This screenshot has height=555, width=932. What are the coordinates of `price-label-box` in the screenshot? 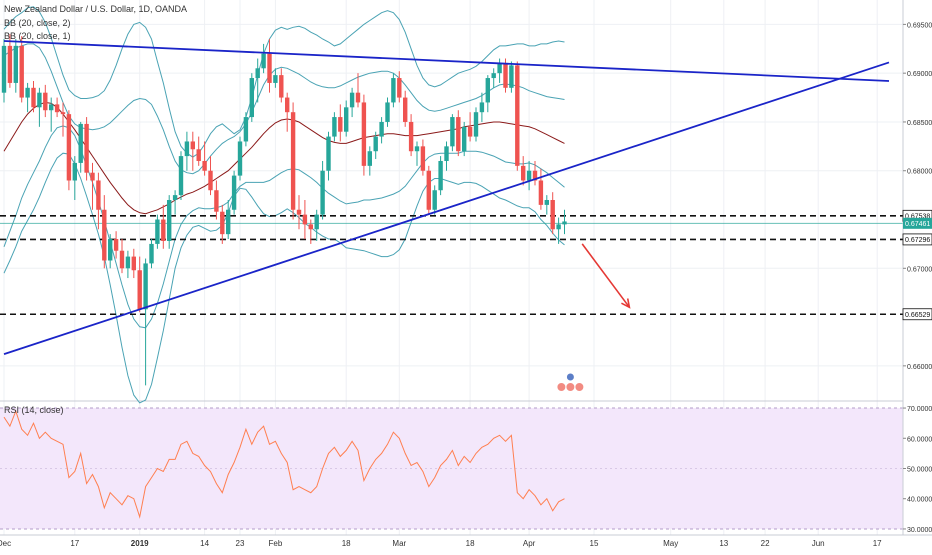 It's located at (917, 223).